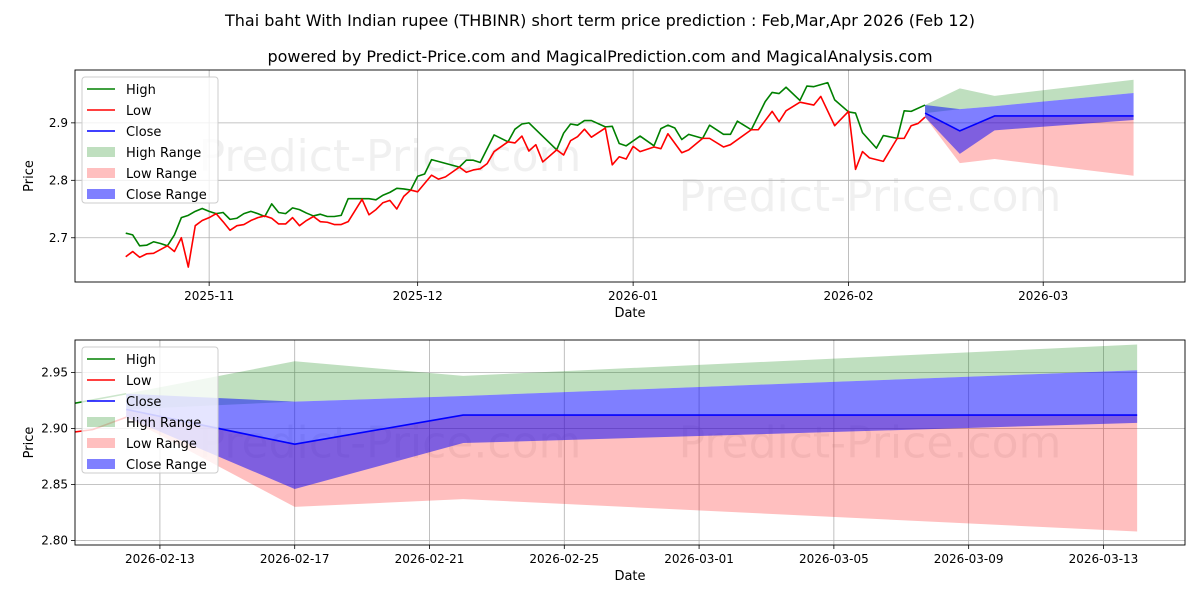 Image resolution: width=1200 pixels, height=600 pixels. Describe the element at coordinates (418, 296) in the screenshot. I see `x-tick-label: 2025-12` at that location.